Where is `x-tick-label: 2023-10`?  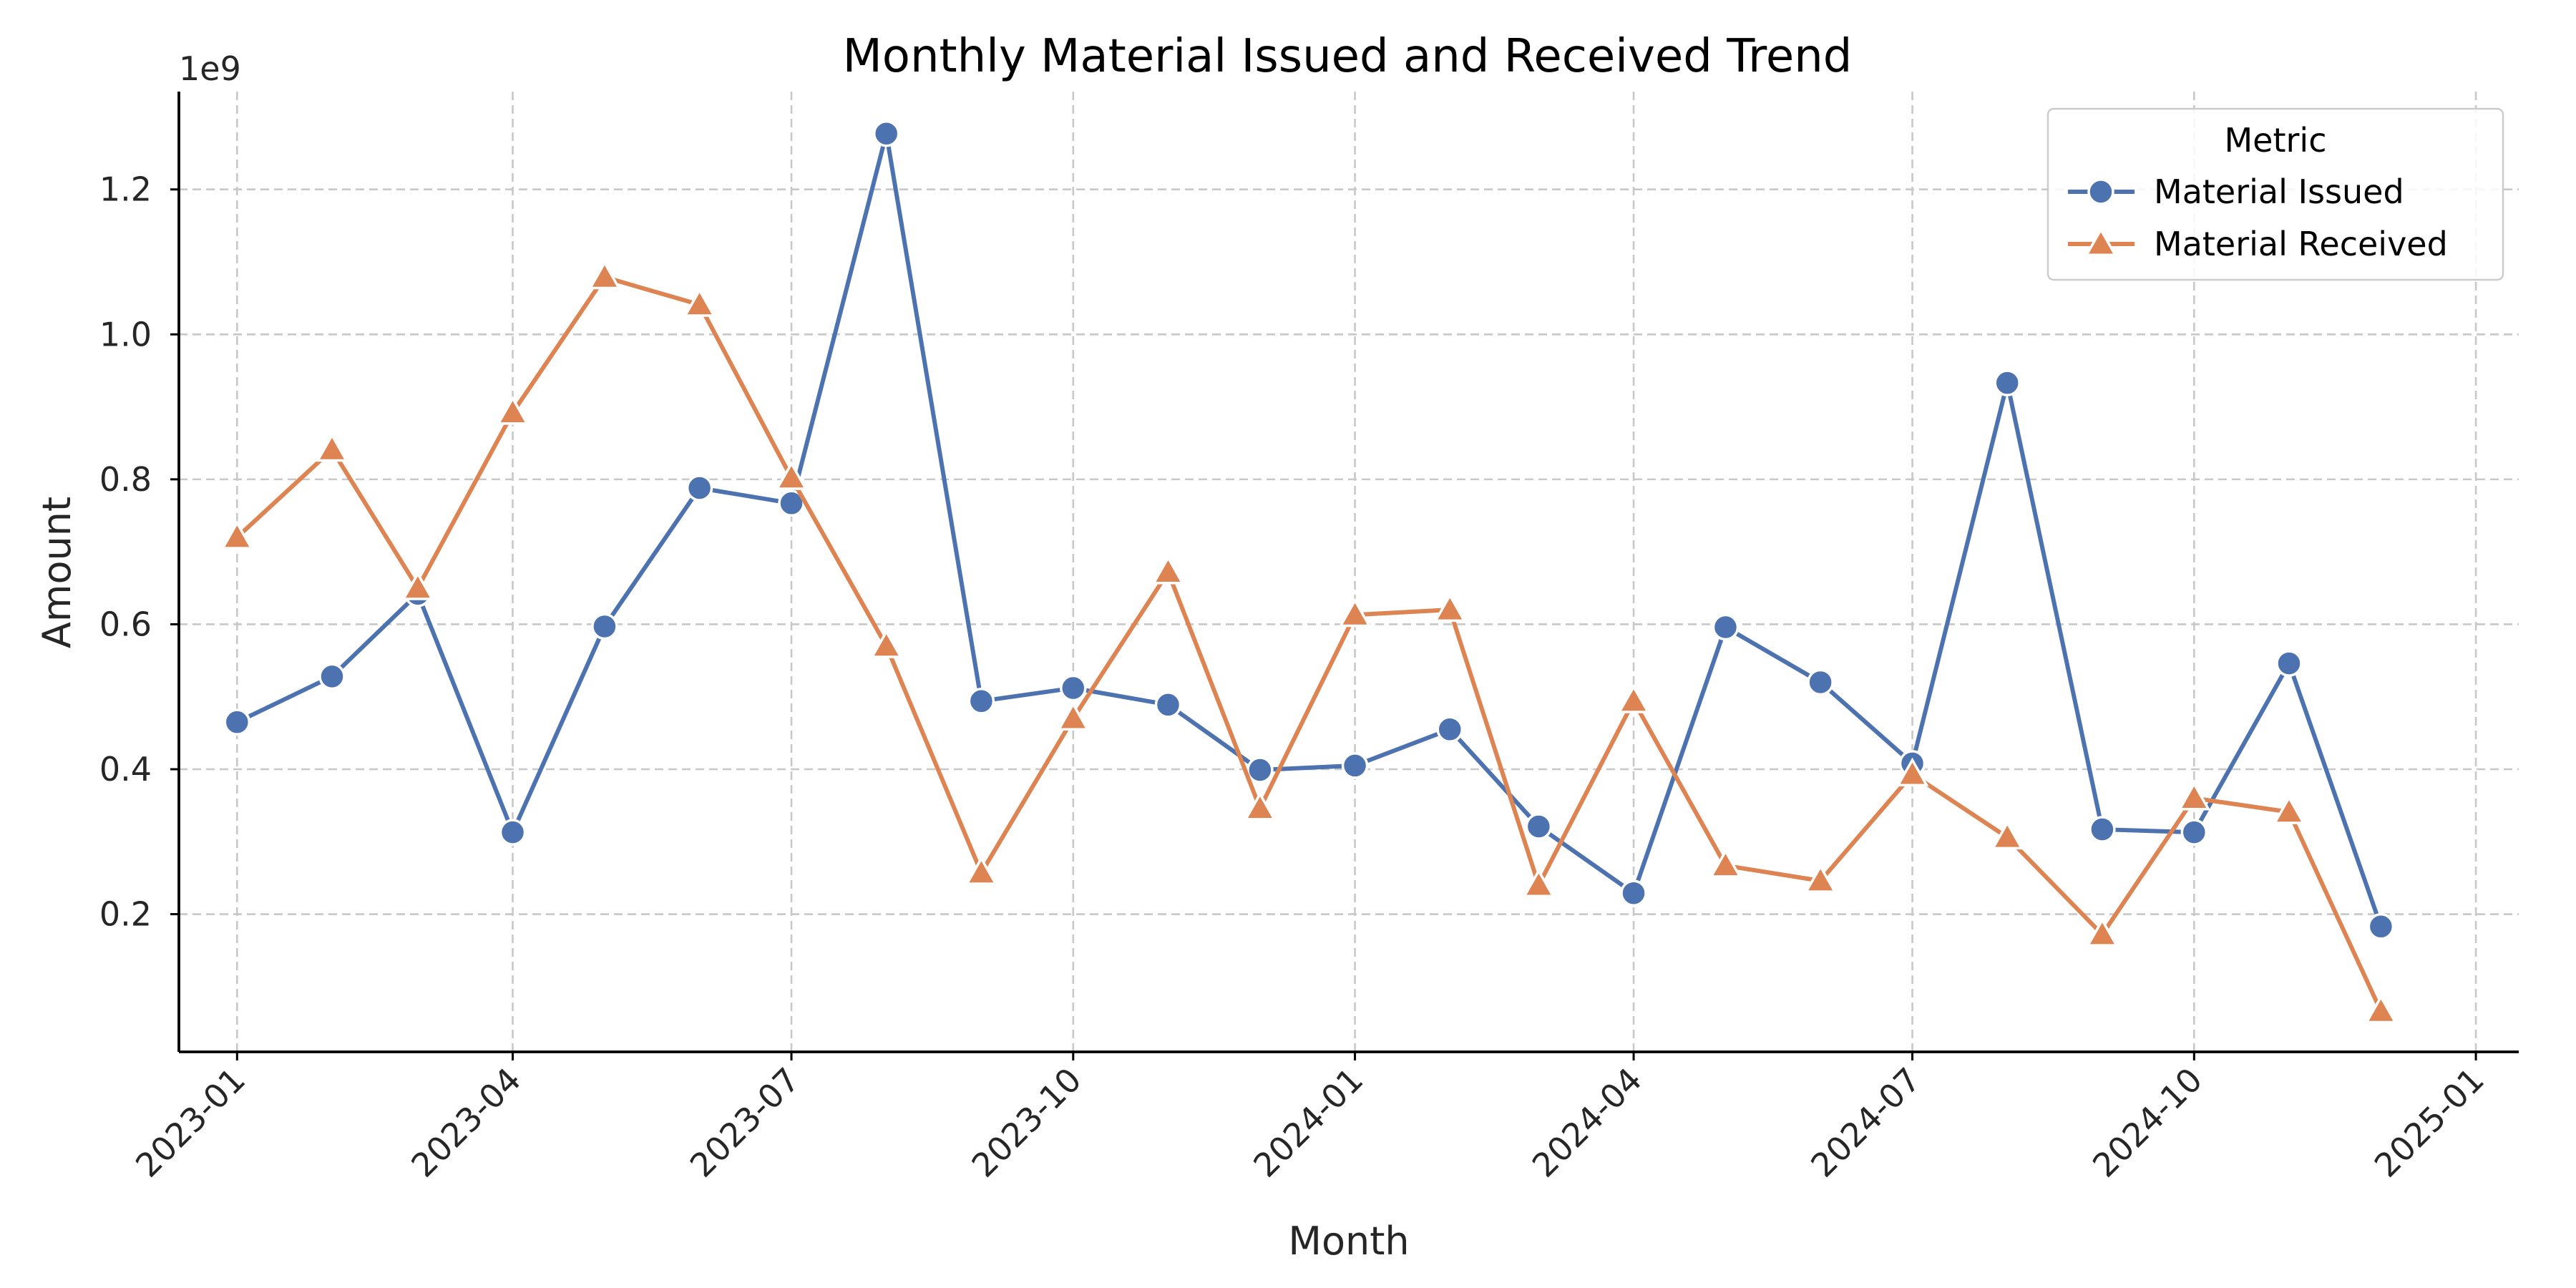
x-tick-label: 2023-10 is located at coordinates (1026, 1122).